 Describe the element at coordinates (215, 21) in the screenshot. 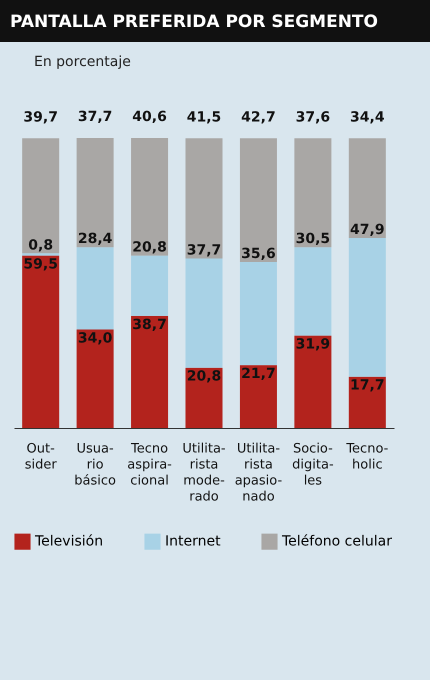

I see `chart-title: PANTALLA PREFERIDA POR SEGMENTO` at that location.